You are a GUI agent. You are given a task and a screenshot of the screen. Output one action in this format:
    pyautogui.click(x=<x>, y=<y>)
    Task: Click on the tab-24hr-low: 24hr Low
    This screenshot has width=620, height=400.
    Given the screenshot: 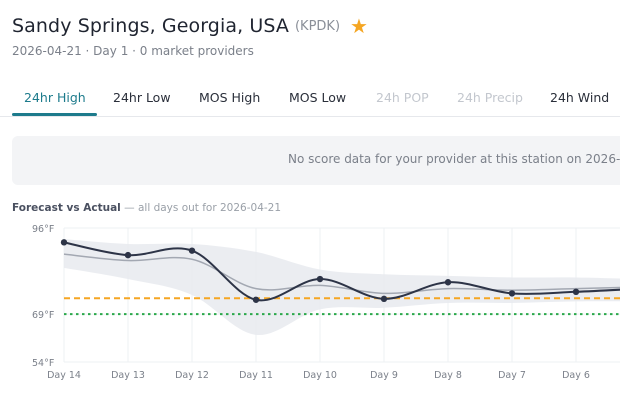 What is the action you would take?
    pyautogui.click(x=142, y=97)
    